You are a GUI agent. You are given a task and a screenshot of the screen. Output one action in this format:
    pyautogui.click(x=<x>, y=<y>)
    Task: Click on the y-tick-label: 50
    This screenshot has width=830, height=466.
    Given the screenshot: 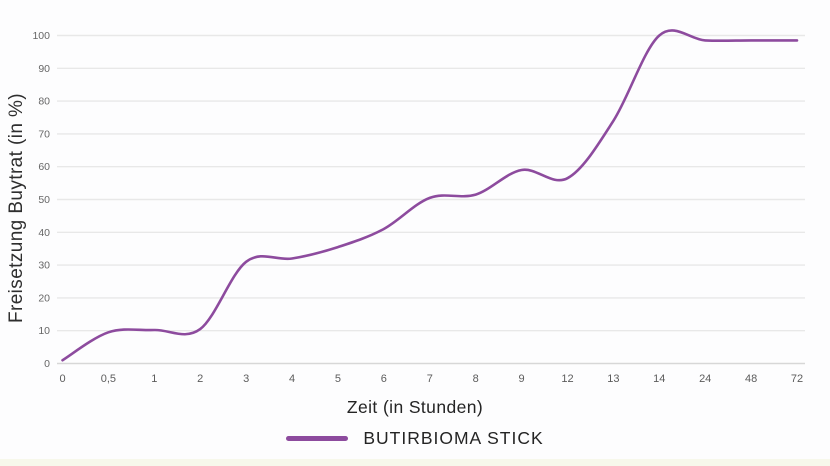 What is the action you would take?
    pyautogui.click(x=44, y=200)
    